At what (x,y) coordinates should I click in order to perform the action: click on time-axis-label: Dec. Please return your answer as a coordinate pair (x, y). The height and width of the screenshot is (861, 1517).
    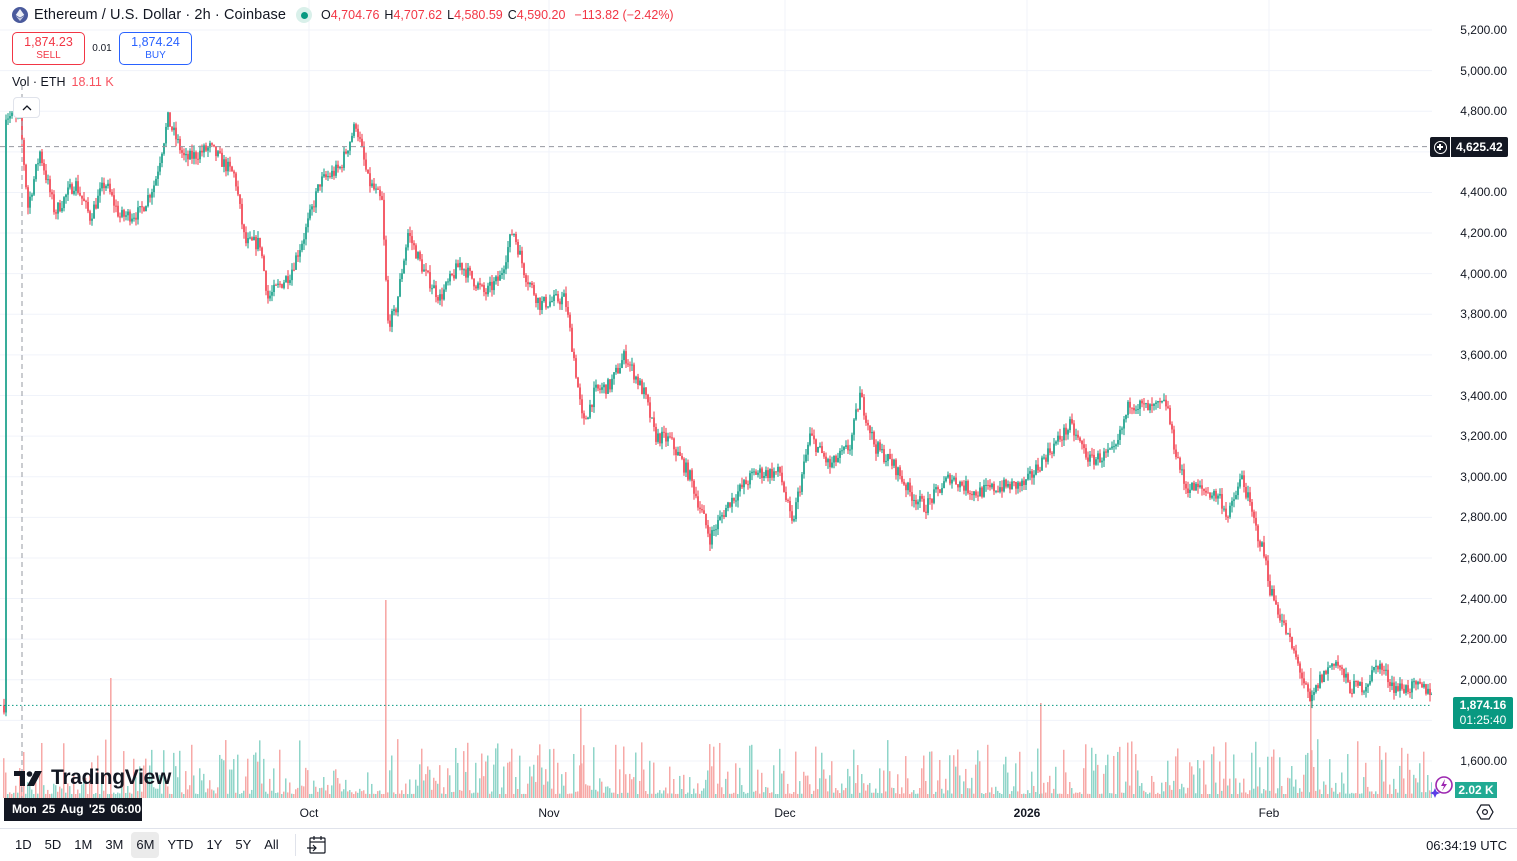
    Looking at the image, I should click on (785, 813).